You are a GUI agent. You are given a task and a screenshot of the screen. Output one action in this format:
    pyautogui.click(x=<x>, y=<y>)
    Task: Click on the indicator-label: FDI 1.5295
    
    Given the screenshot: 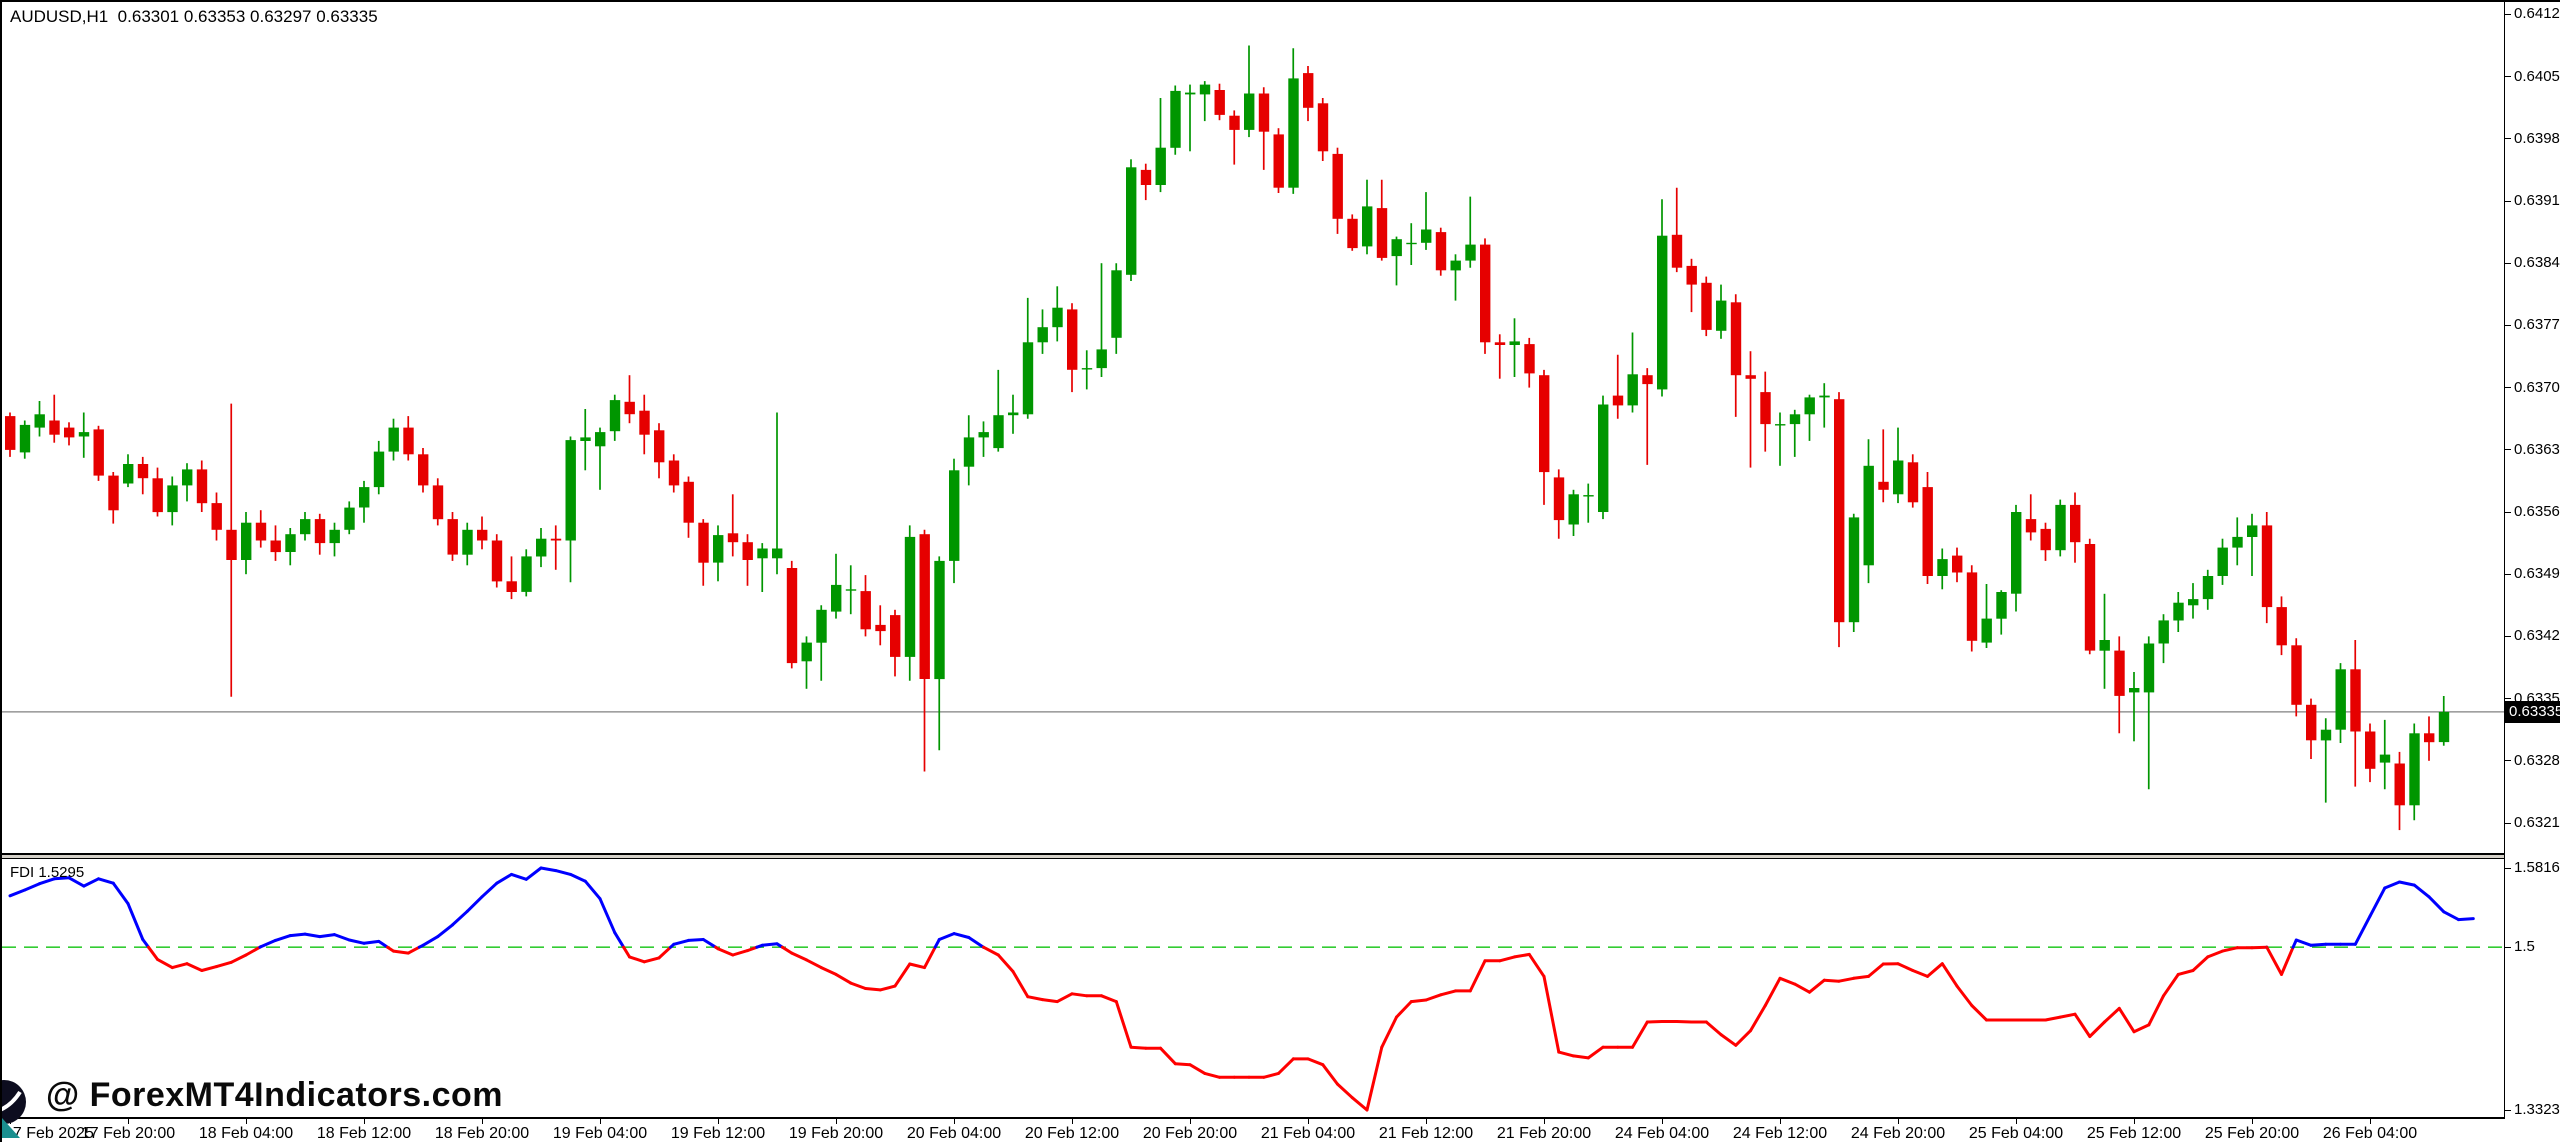 What is the action you would take?
    pyautogui.click(x=47, y=872)
    